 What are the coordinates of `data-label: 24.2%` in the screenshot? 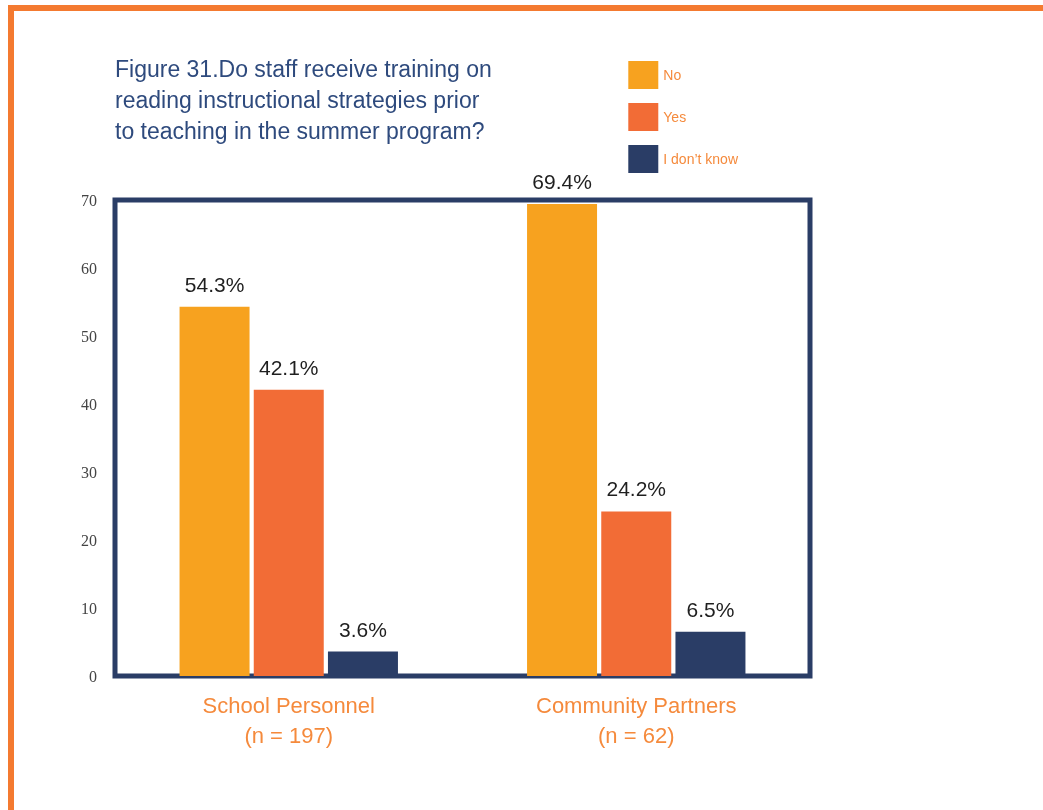 It's located at (636, 489).